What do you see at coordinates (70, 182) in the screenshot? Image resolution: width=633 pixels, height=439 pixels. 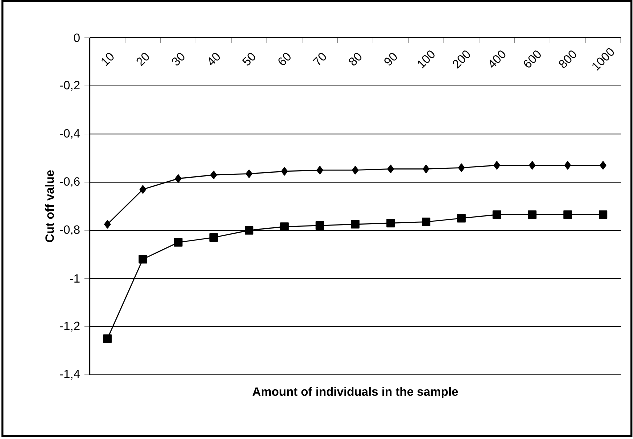 I see `y-tick-label: -0,6` at bounding box center [70, 182].